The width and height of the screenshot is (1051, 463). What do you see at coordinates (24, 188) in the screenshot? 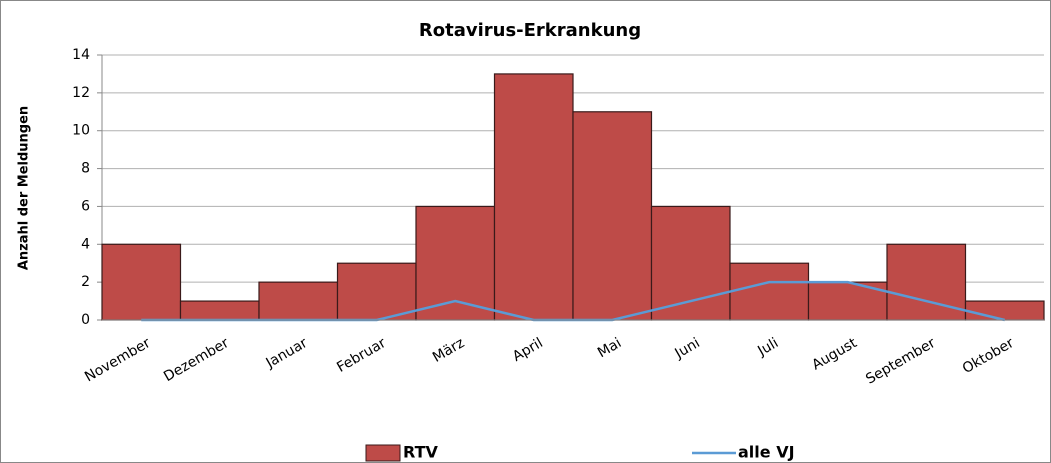
I see `y-axis-label: Anzahl der Meldungen` at bounding box center [24, 188].